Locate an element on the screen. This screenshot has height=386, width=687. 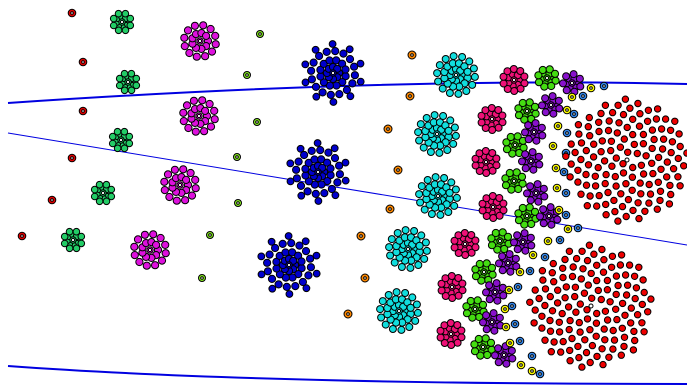
bottom-curve is located at coordinates (347, 375).